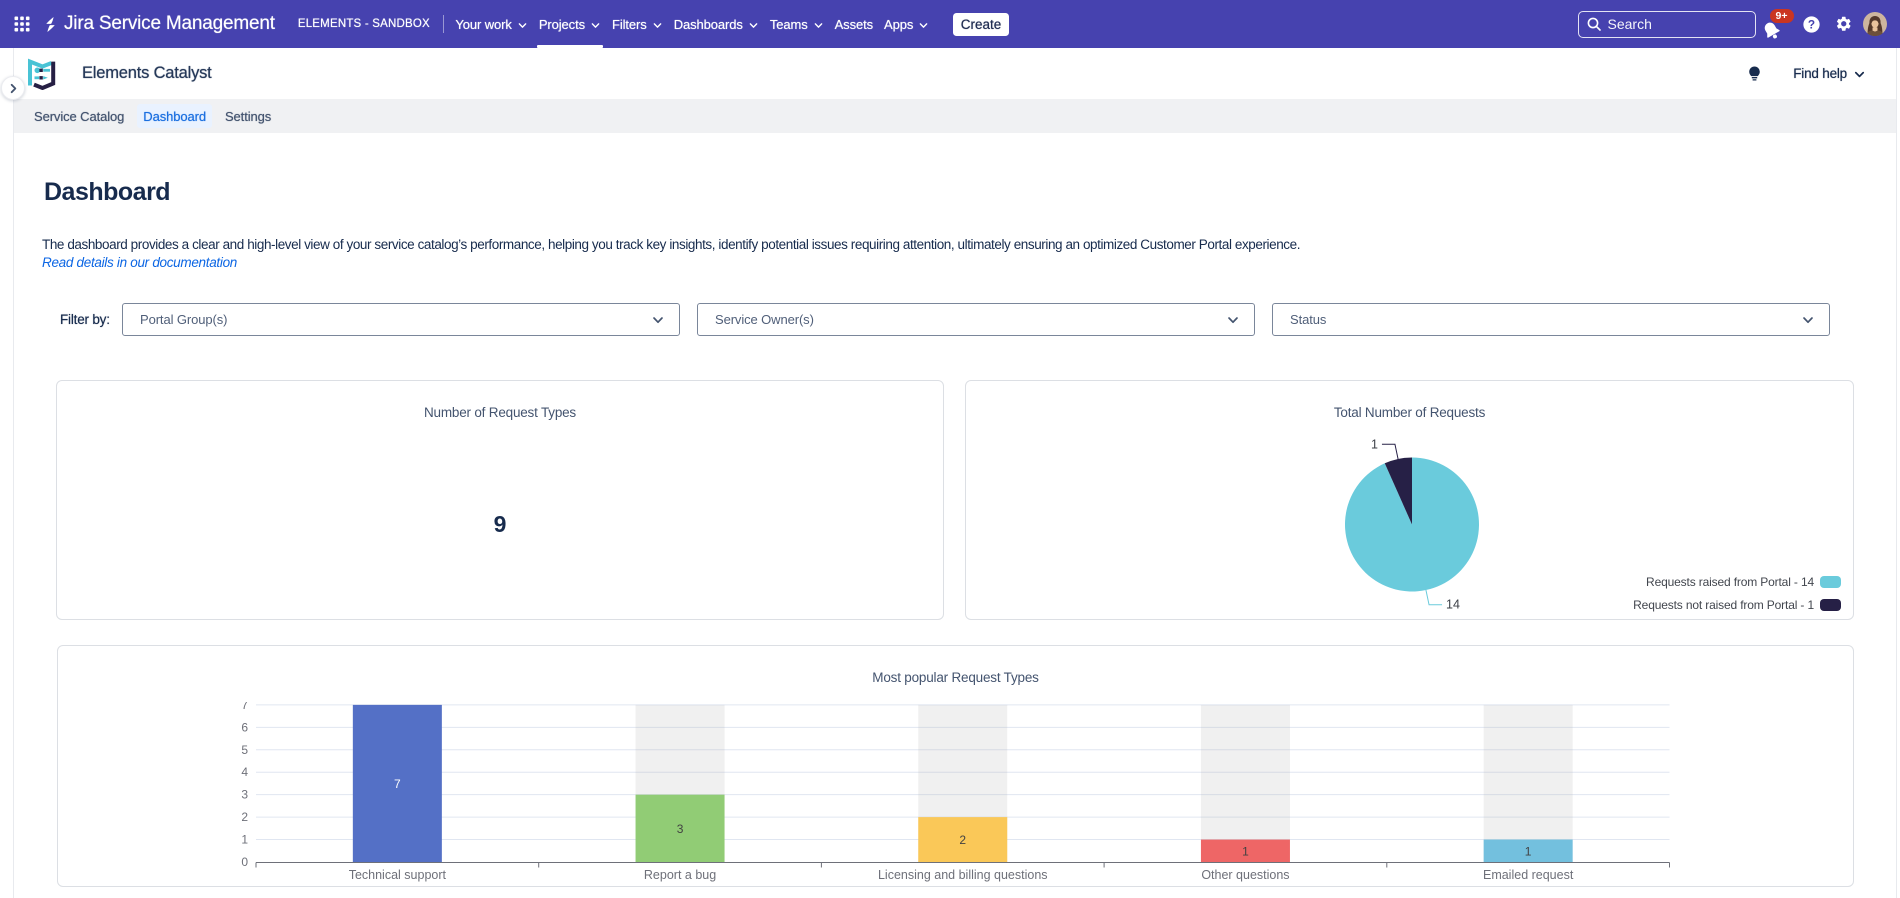 The image size is (1900, 898). I want to click on pie-chart: 14 1, so click(1409, 500).